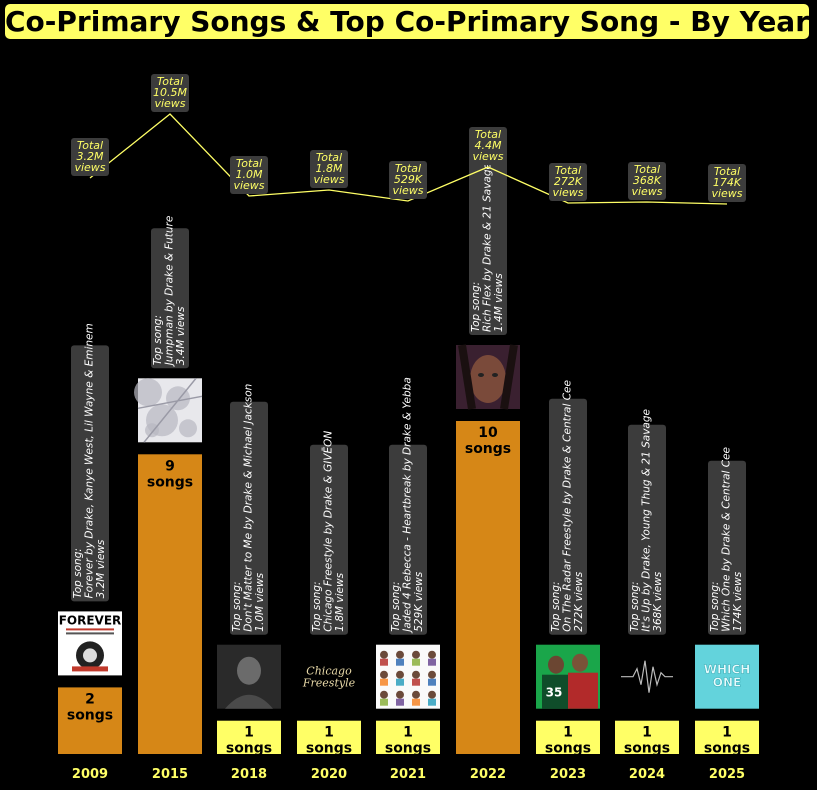 This screenshot has height=790, width=817. What do you see at coordinates (568, 774) in the screenshot?
I see `year-label-2023: 2023` at bounding box center [568, 774].